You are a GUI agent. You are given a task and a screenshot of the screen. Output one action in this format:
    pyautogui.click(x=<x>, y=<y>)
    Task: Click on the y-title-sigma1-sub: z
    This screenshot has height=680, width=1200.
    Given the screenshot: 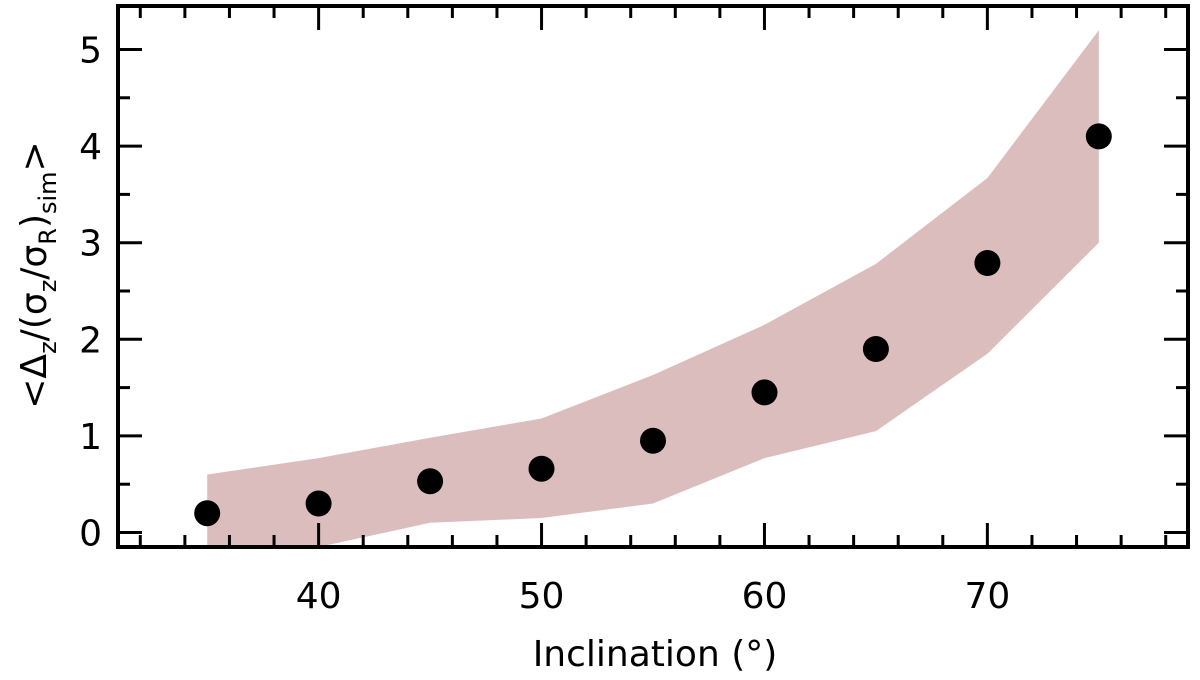 What is the action you would take?
    pyautogui.click(x=48, y=286)
    